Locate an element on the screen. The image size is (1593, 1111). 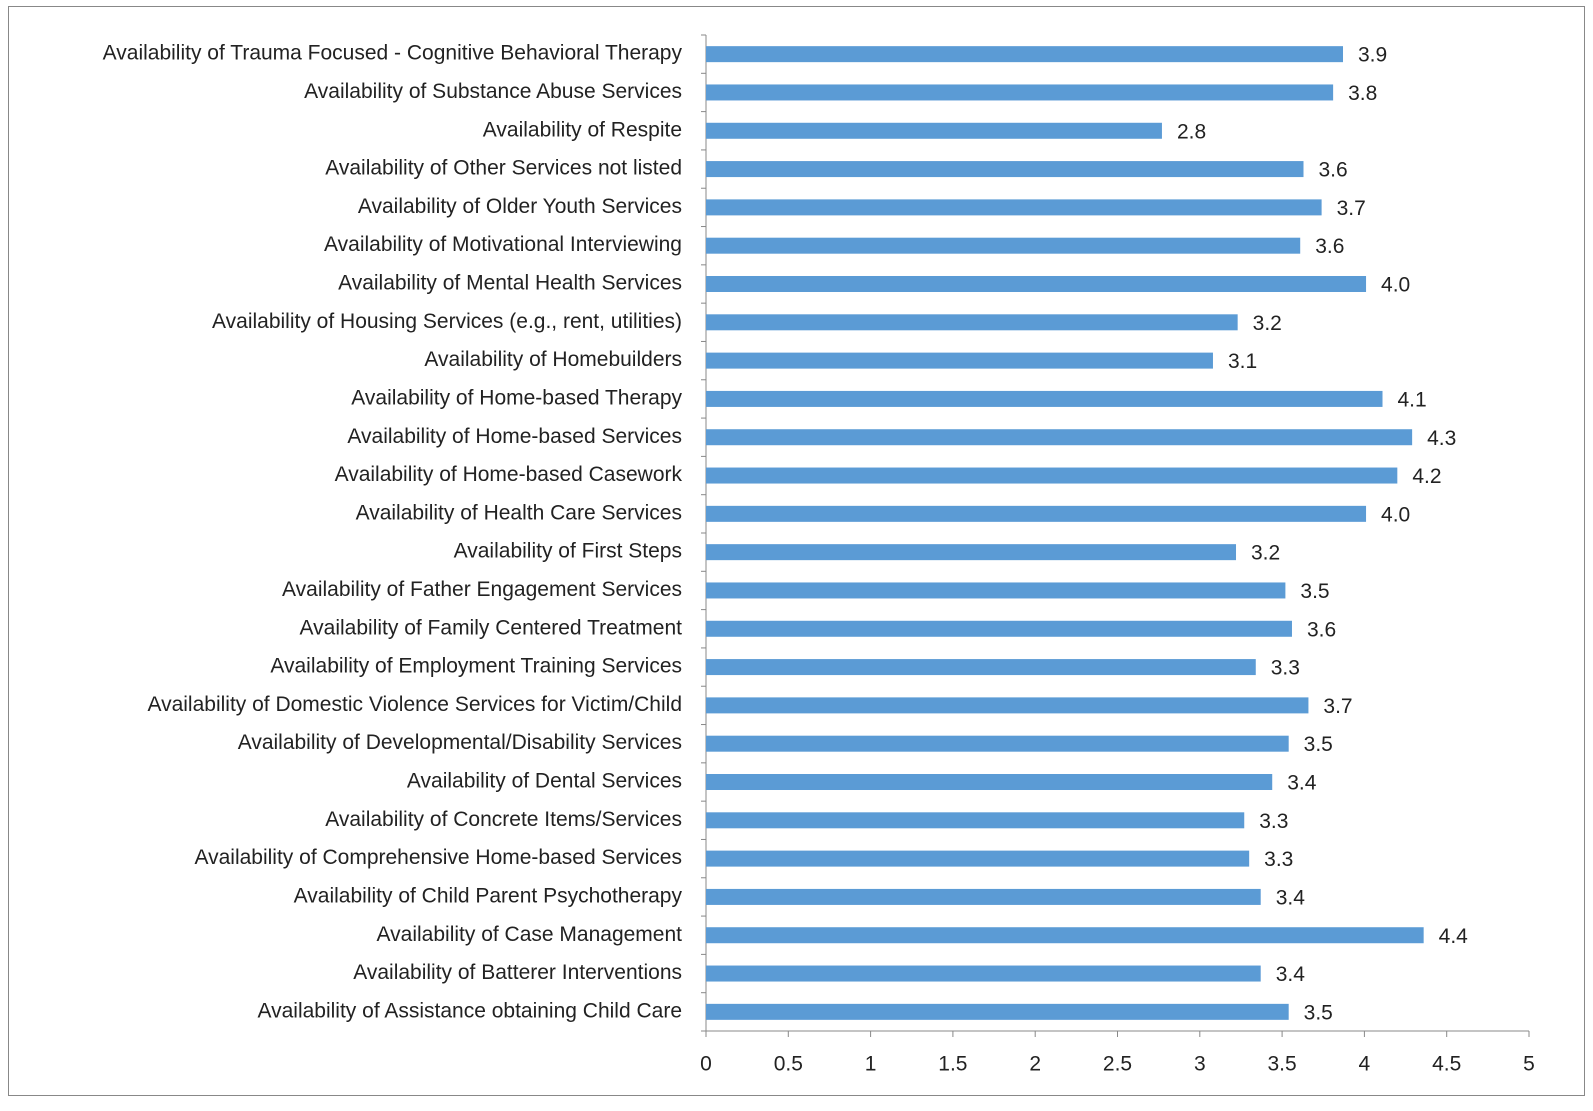
value-label: 3.8 is located at coordinates (1362, 93).